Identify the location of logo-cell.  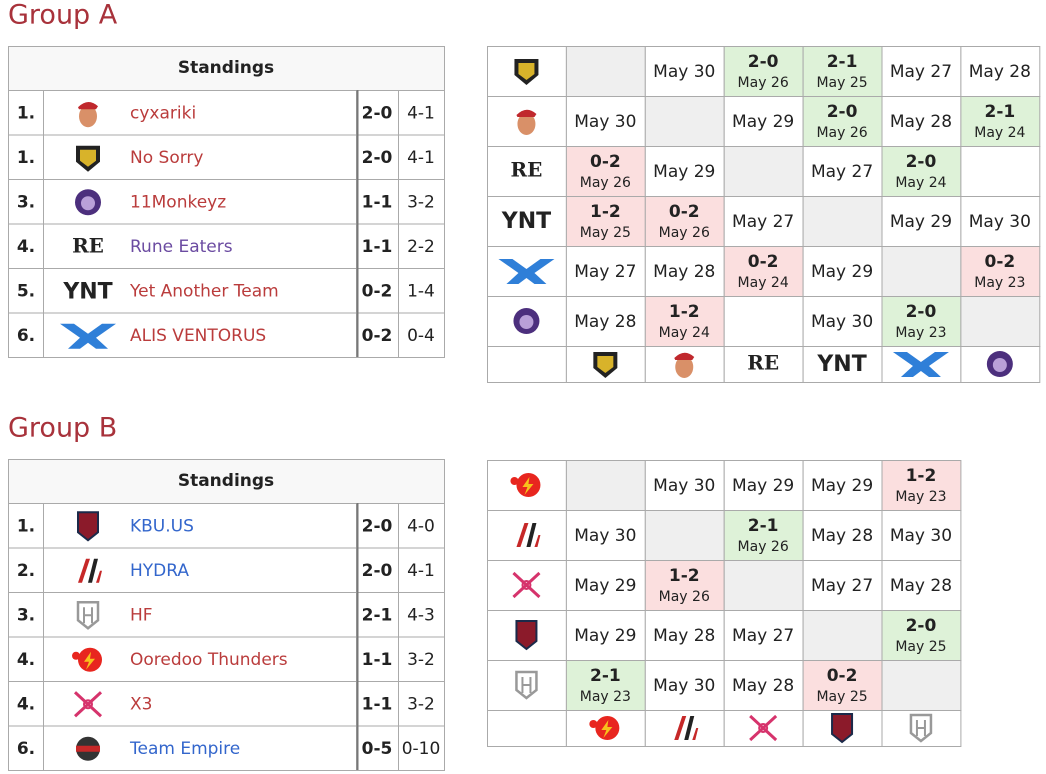
(763, 364).